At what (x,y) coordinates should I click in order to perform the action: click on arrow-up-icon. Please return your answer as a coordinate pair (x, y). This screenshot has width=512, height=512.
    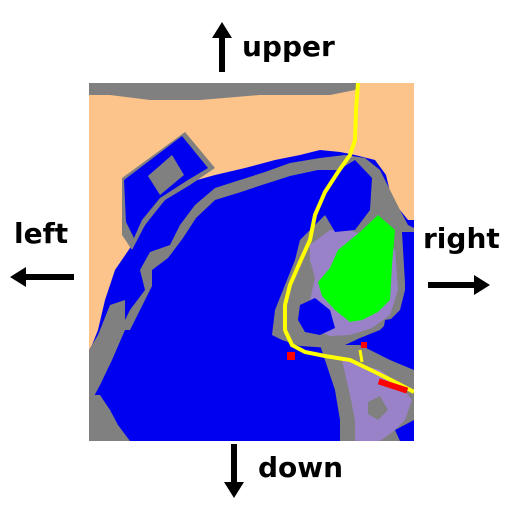
    Looking at the image, I should click on (222, 47).